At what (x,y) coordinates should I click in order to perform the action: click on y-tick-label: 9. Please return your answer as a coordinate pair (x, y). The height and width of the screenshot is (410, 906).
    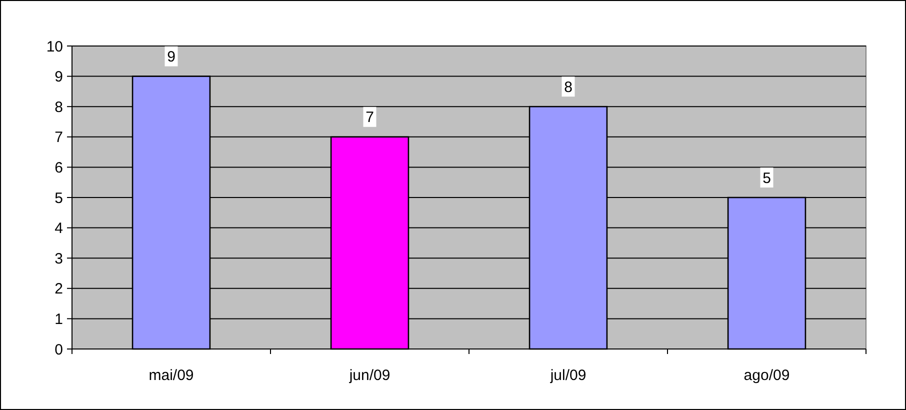
    Looking at the image, I should click on (58, 77).